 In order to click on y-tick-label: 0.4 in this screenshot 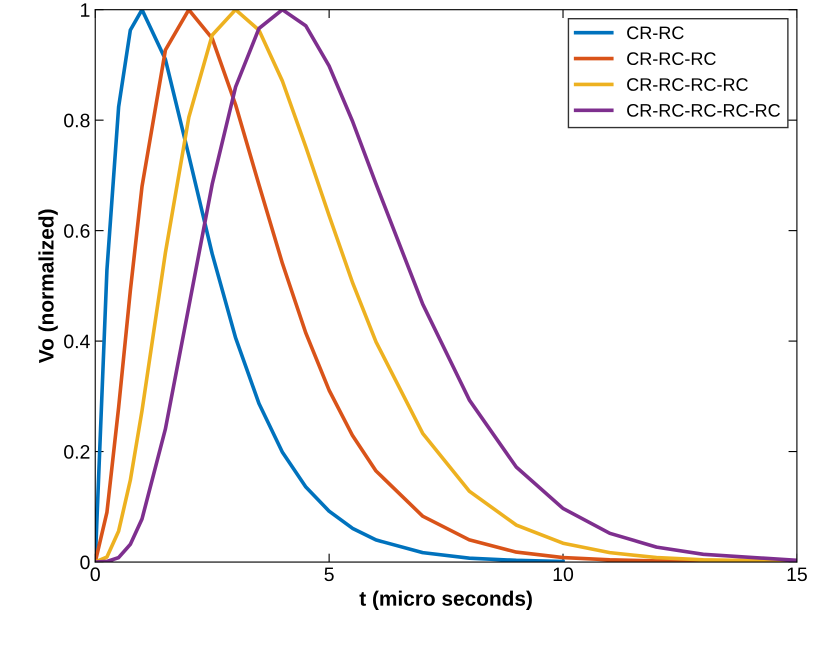, I will do `click(77, 341)`.